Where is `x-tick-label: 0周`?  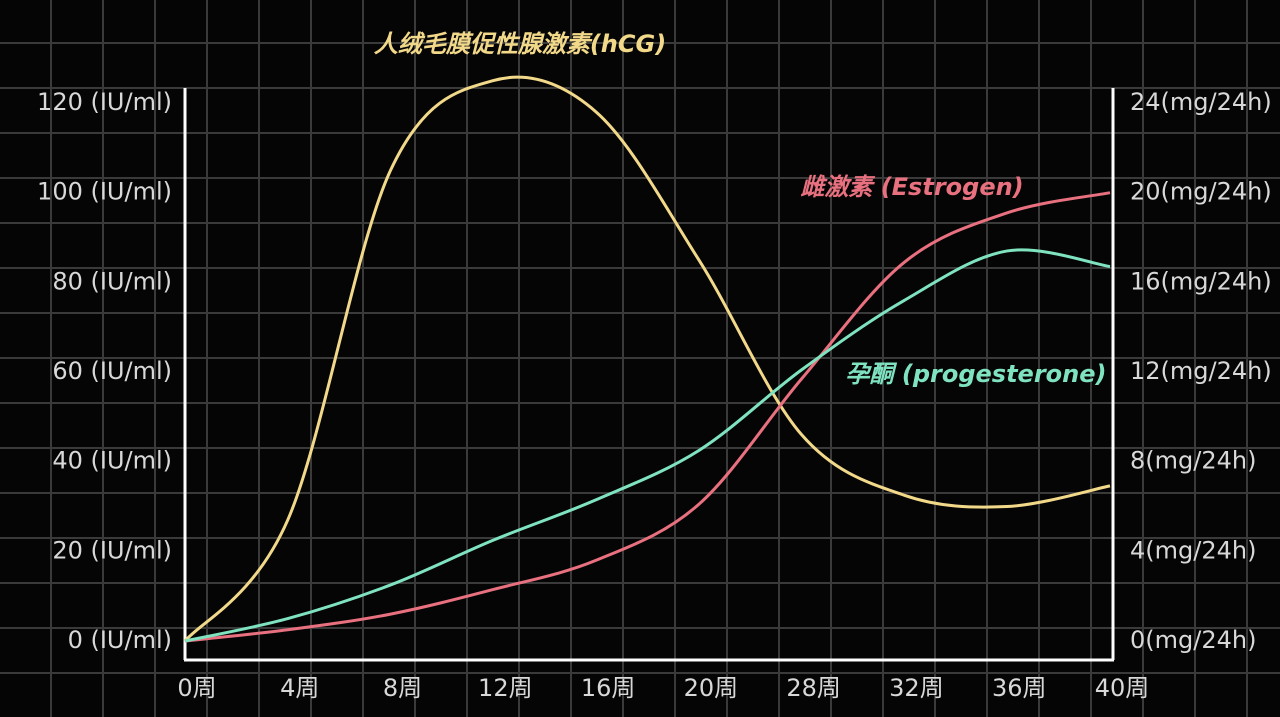 x-tick-label: 0周 is located at coordinates (196, 688).